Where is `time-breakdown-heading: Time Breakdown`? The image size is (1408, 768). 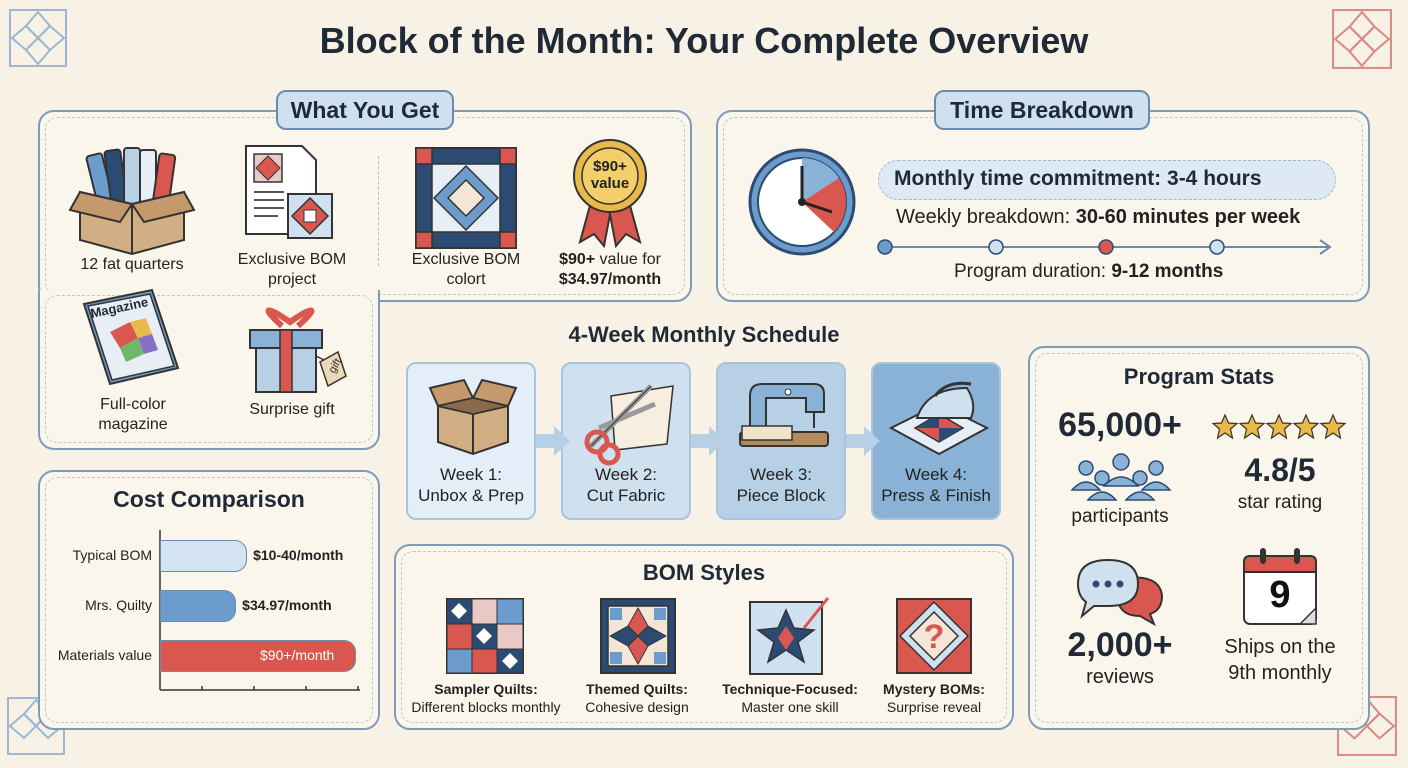
time-breakdown-heading: Time Breakdown is located at coordinates (1042, 110).